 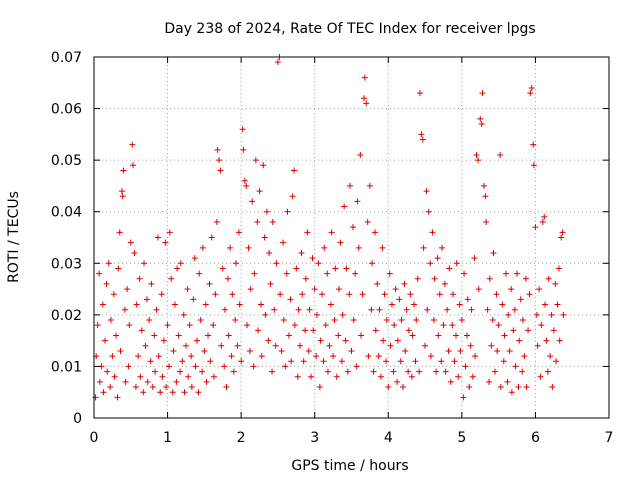 I want to click on y-tick-label: 0.04, so click(x=66, y=213).